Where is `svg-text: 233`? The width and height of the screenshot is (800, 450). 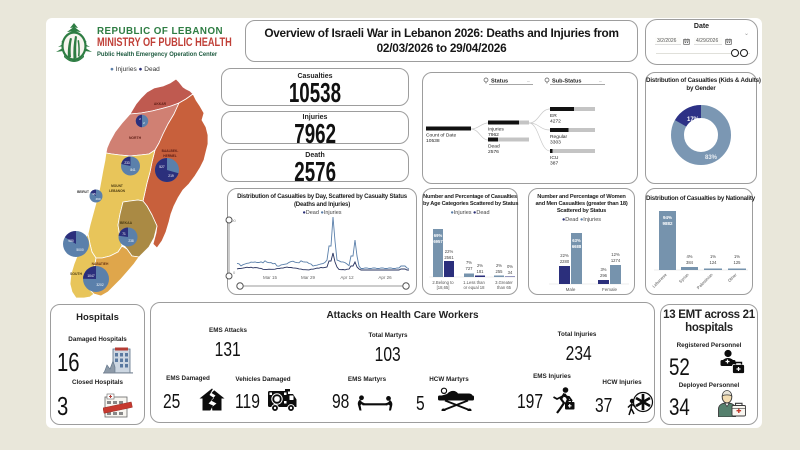 svg-text: 233 is located at coordinates (127, 163).